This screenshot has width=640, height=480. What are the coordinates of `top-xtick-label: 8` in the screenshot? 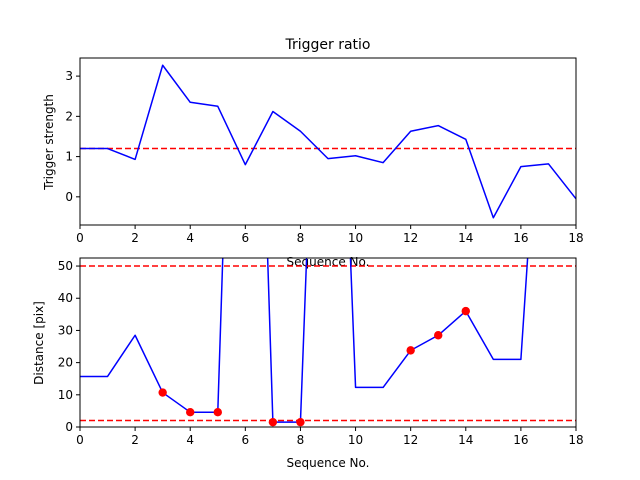 It's located at (301, 238).